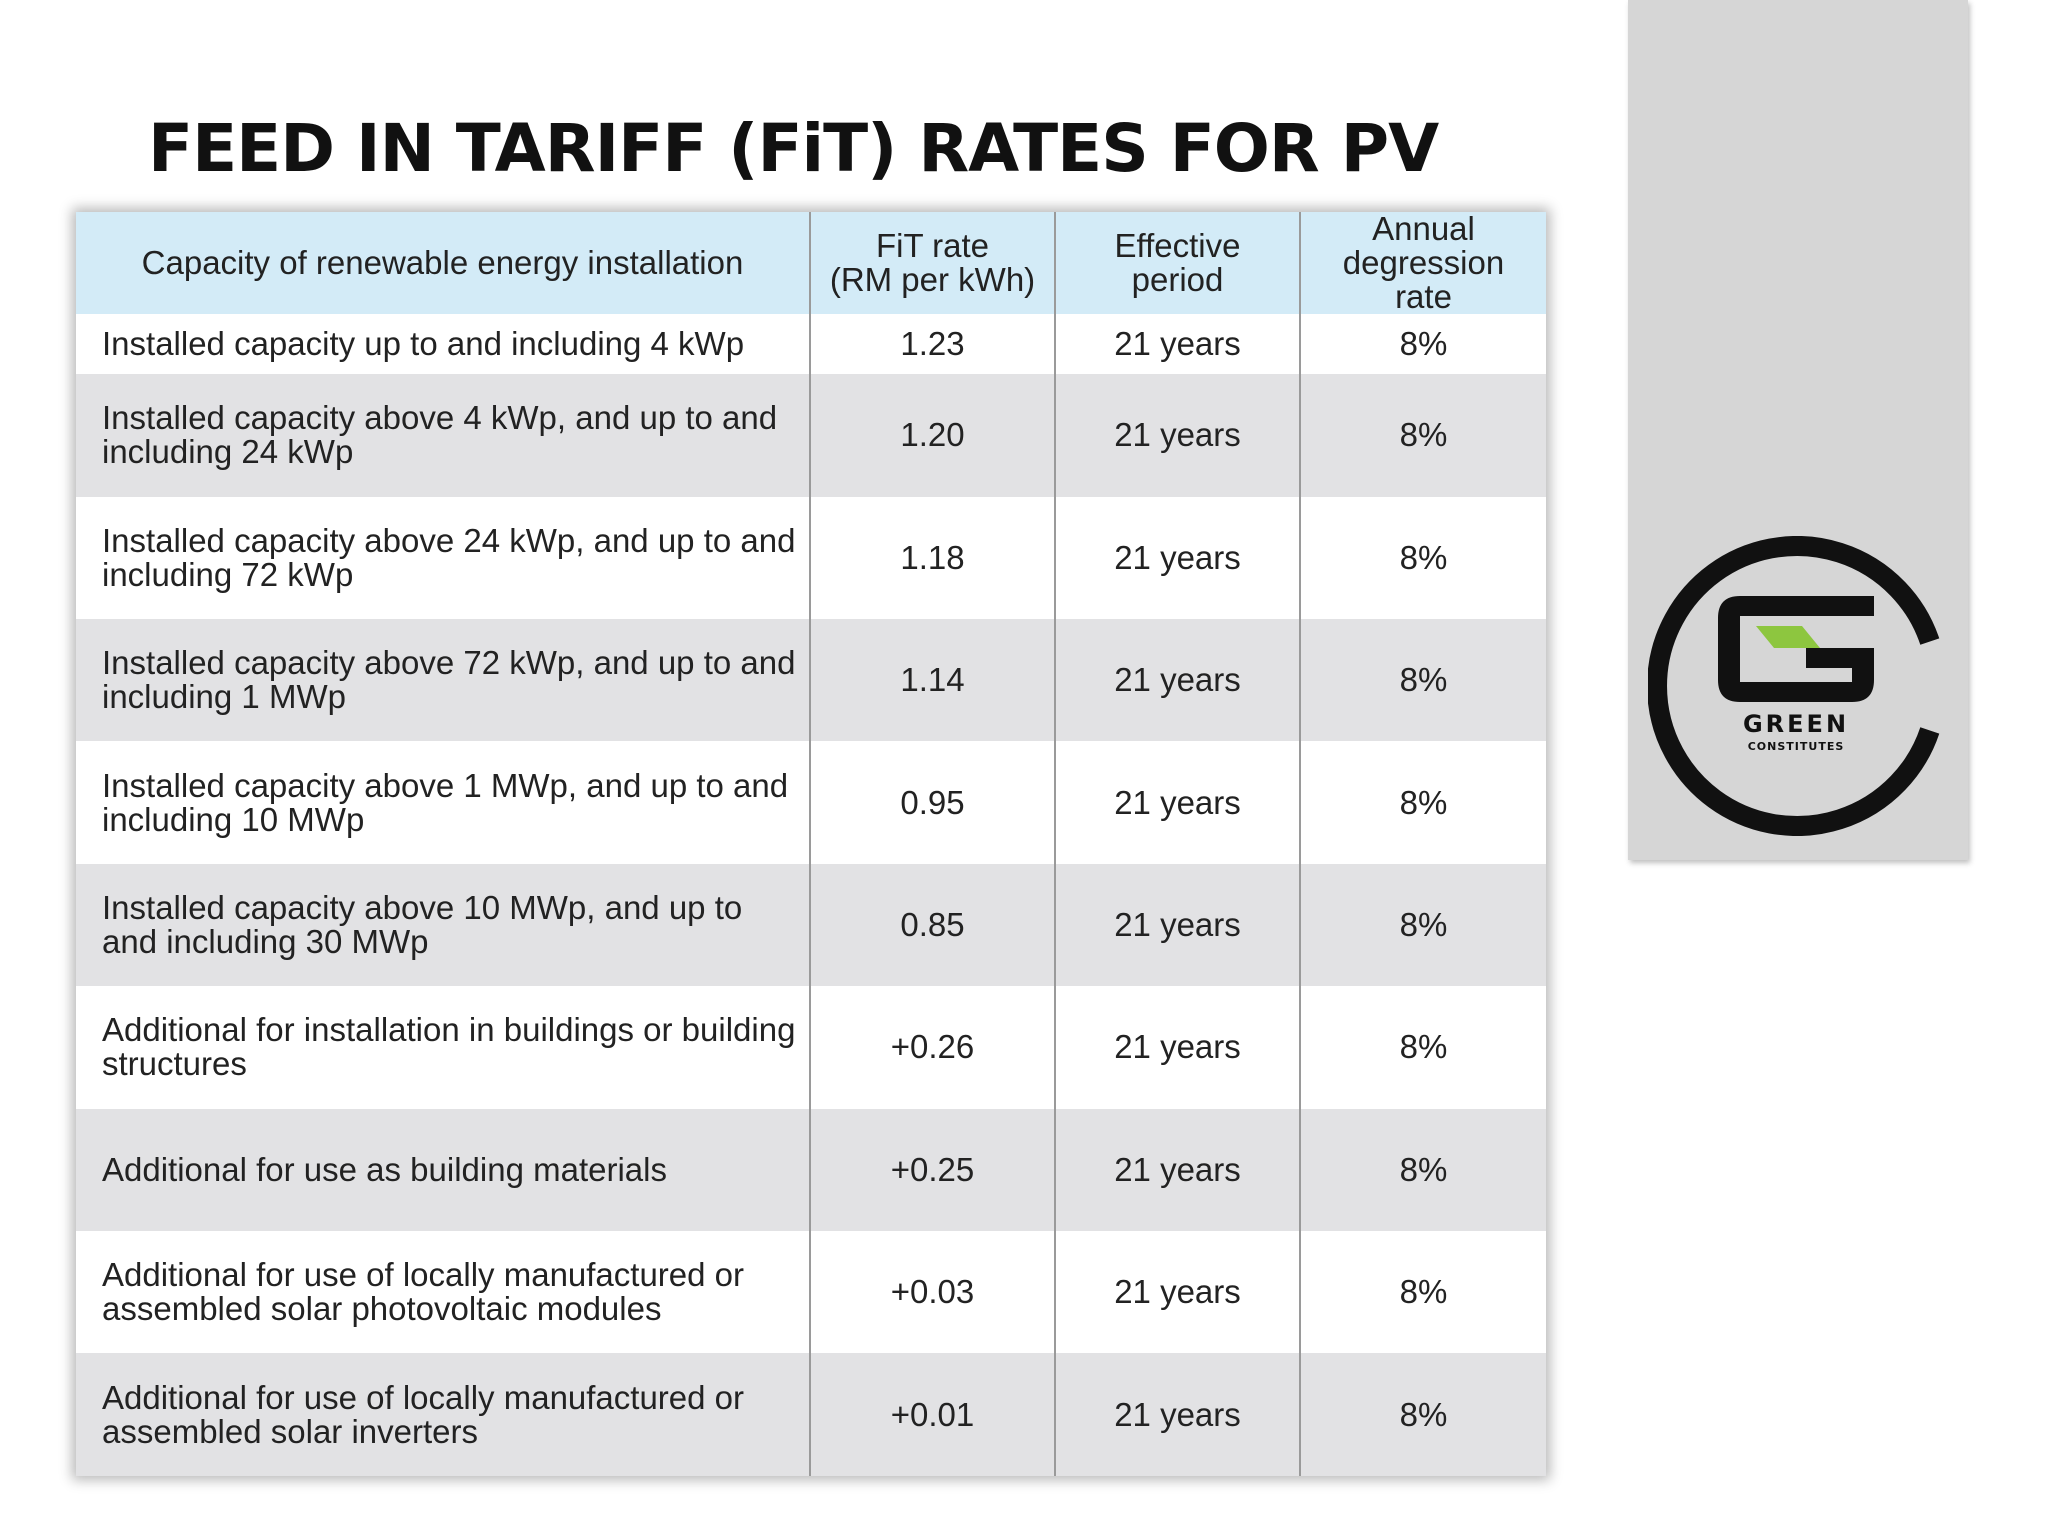 The width and height of the screenshot is (2048, 1536). I want to click on logo-ring, so click(1794, 686).